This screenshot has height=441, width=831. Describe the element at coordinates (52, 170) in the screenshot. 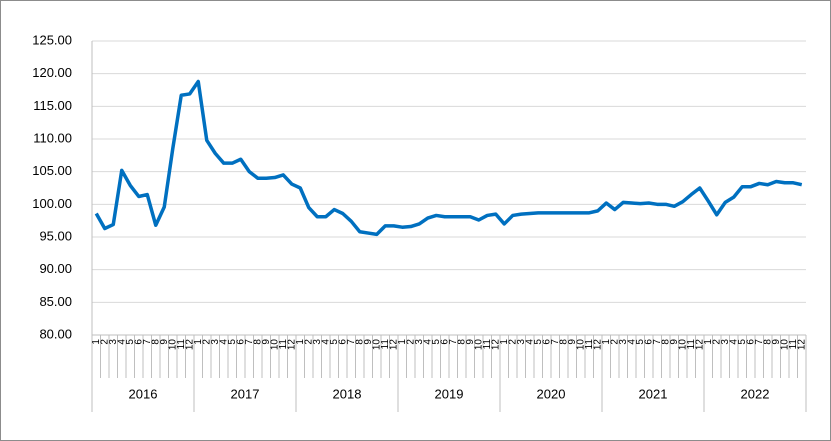

I see `y-tick-label: 105.00` at that location.